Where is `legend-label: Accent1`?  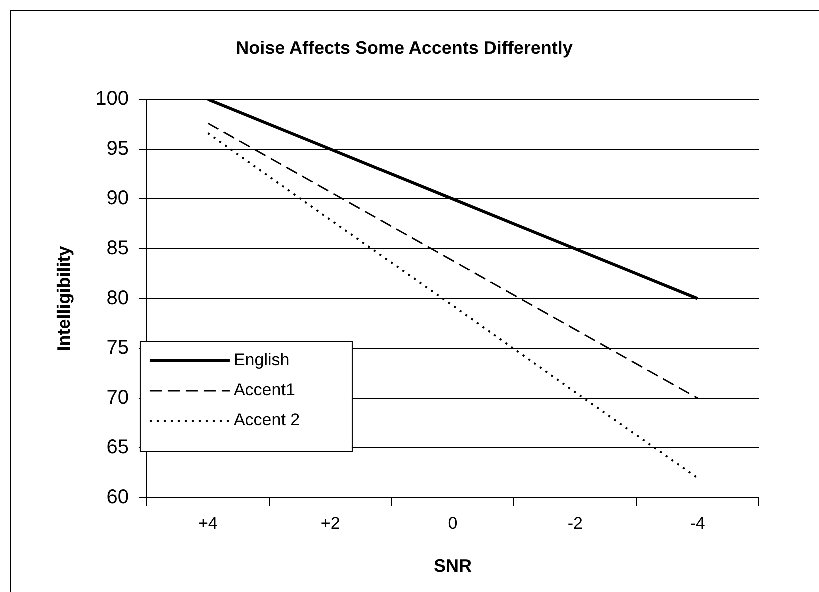
legend-label: Accent1 is located at coordinates (265, 390).